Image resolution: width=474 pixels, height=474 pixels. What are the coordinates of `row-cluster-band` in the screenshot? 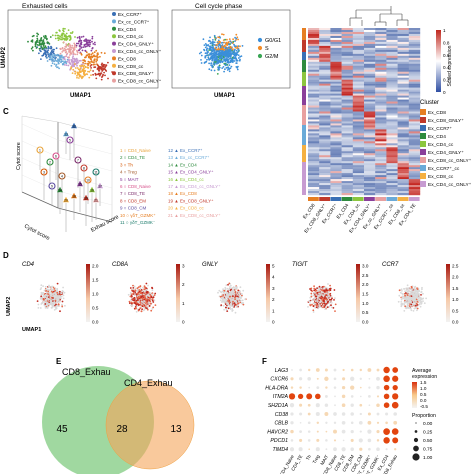 It's located at (304, 79).